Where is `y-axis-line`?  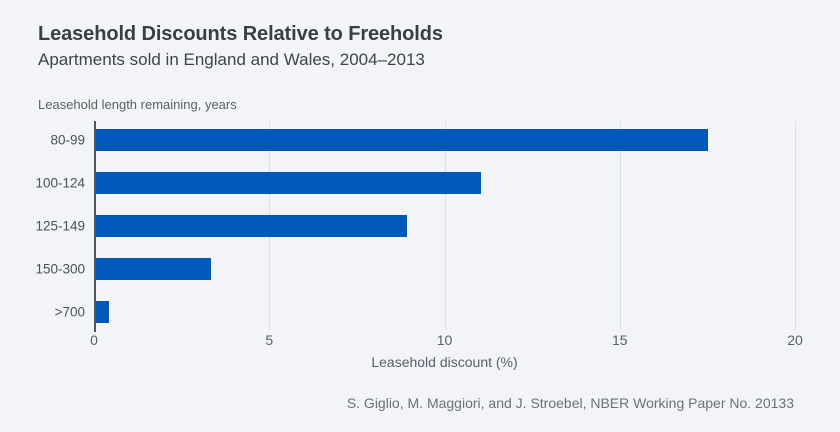 y-axis-line is located at coordinates (95, 226).